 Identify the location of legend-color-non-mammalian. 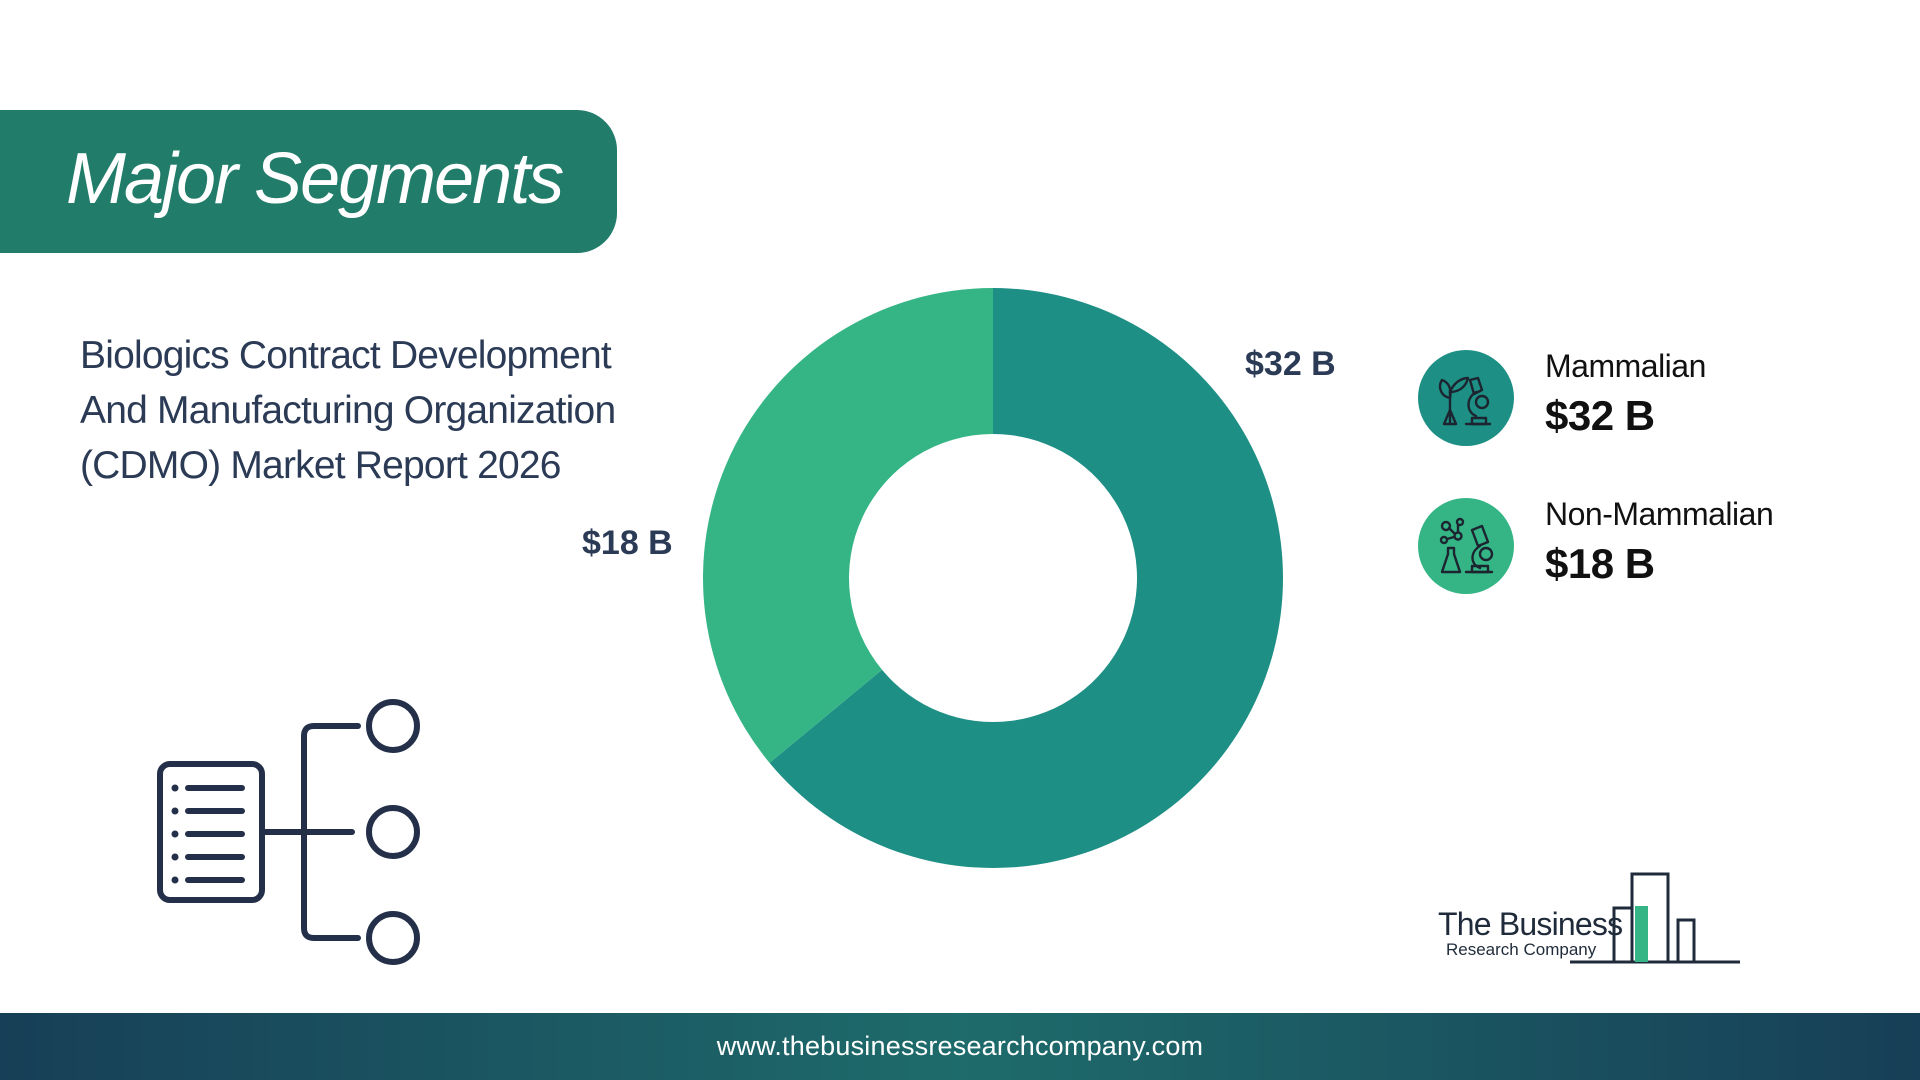
(1466, 546).